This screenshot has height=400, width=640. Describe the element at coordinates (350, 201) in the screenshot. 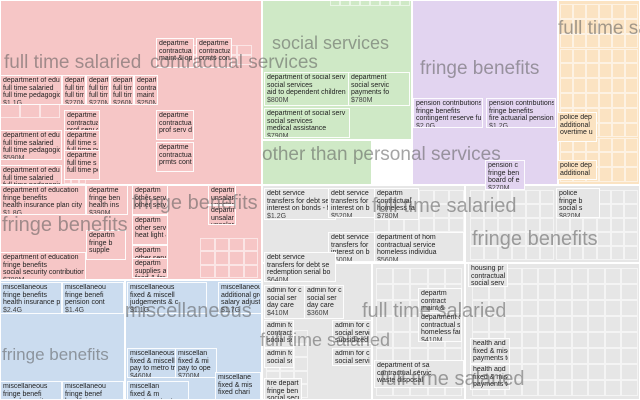

I see `cell-label-line: transfers for` at that location.